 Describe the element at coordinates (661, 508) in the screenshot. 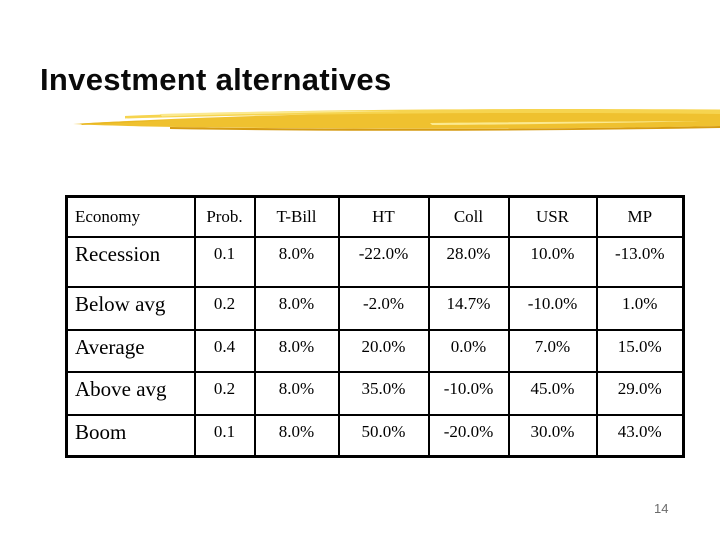

I see `page-number: 14` at that location.